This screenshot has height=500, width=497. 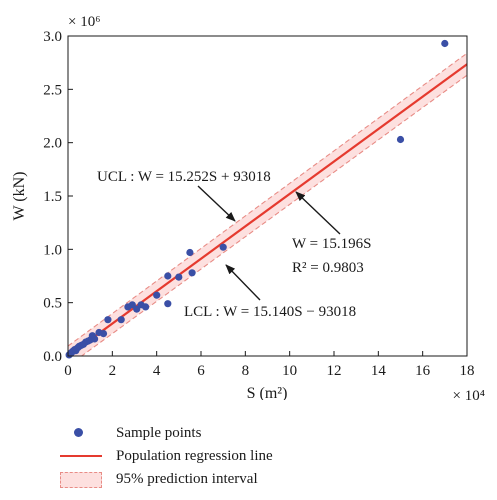 I want to click on legend-item-prediction-interval: 95% prediction interval, so click(x=159, y=479).